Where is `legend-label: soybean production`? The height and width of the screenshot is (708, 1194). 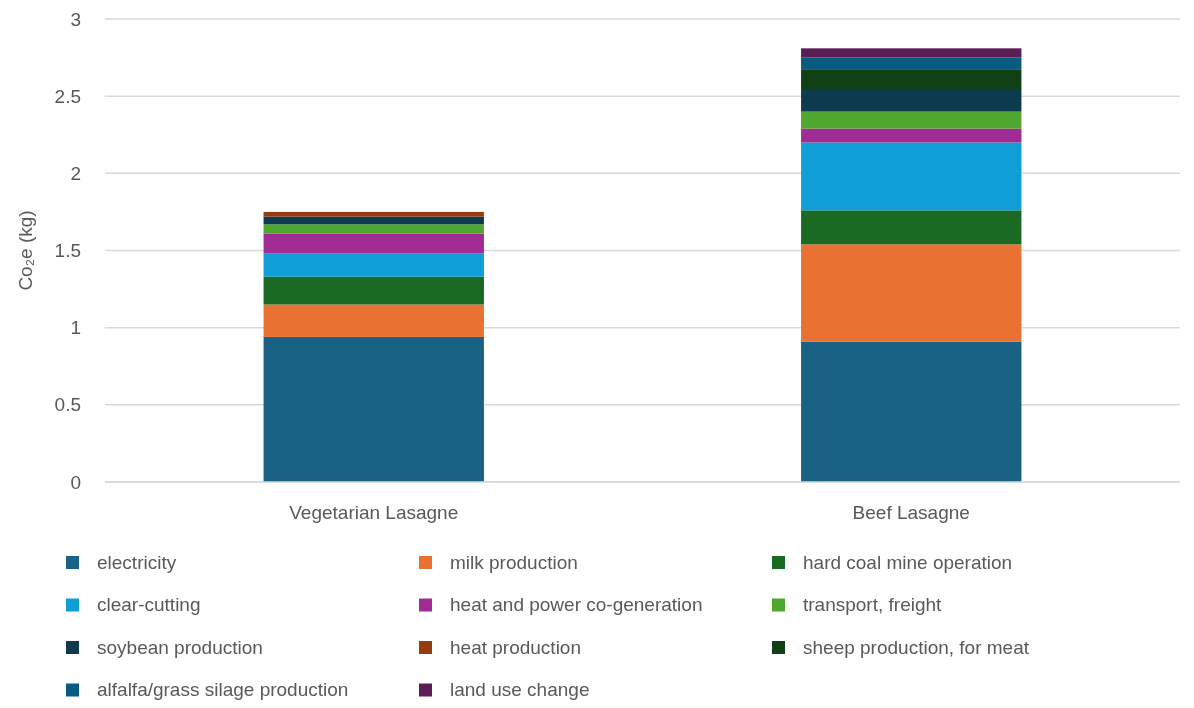 legend-label: soybean production is located at coordinates (180, 647).